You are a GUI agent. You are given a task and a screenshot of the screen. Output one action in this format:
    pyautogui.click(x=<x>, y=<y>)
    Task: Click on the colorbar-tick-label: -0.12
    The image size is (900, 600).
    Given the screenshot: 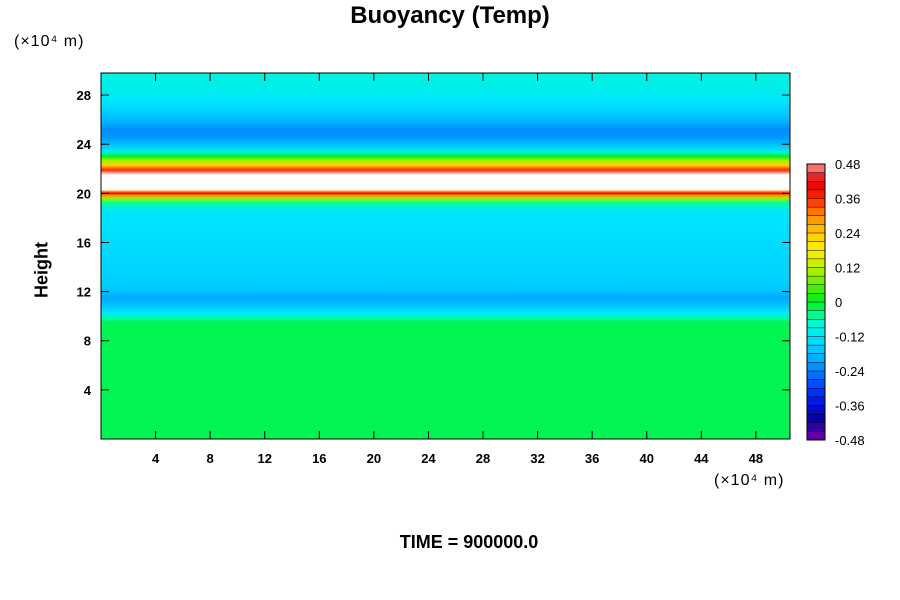 What is the action you would take?
    pyautogui.click(x=850, y=337)
    